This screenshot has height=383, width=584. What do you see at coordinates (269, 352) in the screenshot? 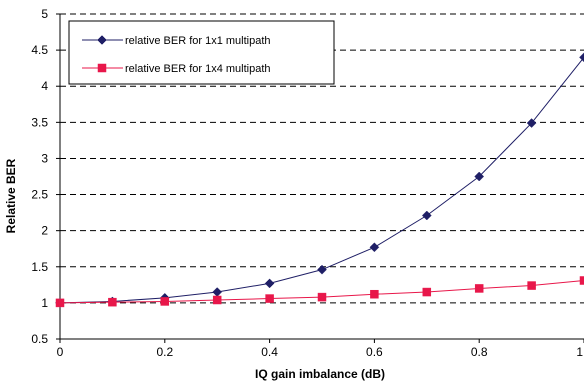
I see `x-tick-label: 0.4` at bounding box center [269, 352].